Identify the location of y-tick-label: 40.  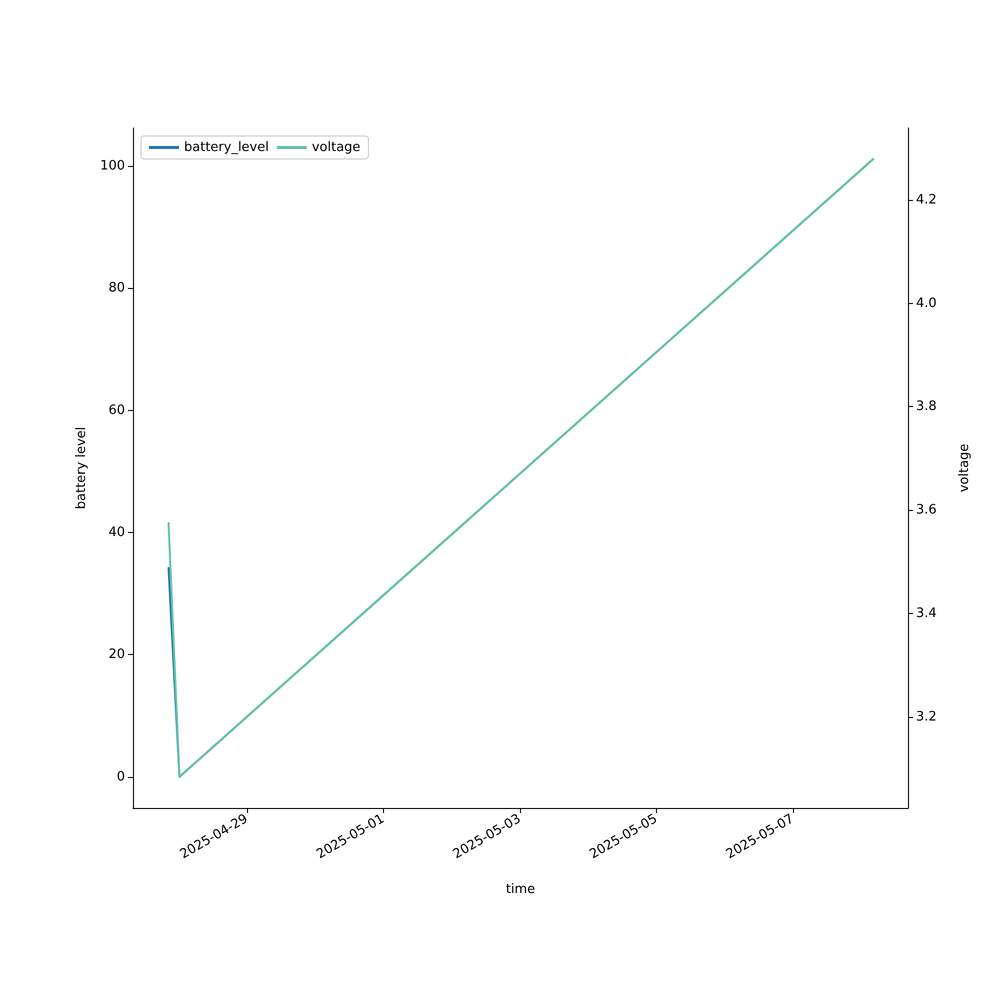
(116, 532).